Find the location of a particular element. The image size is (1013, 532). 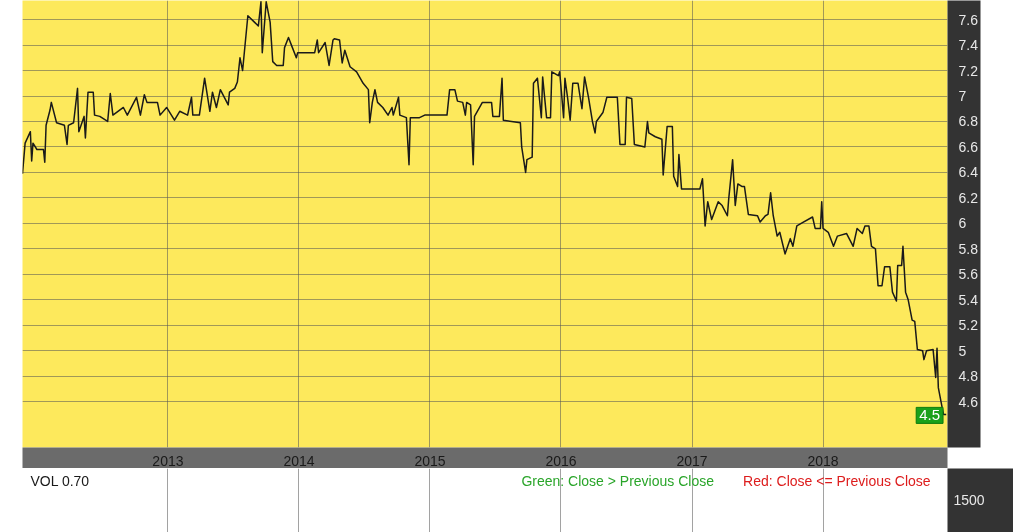

y-tick-label: 6.6 is located at coordinates (968, 146).